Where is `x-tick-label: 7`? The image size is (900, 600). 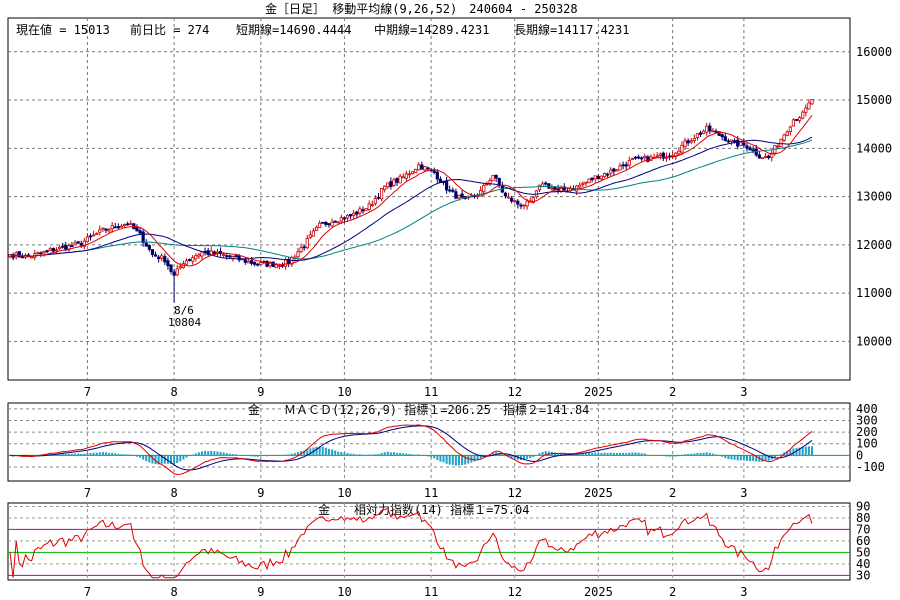 x-tick-label: 7 is located at coordinates (87, 493).